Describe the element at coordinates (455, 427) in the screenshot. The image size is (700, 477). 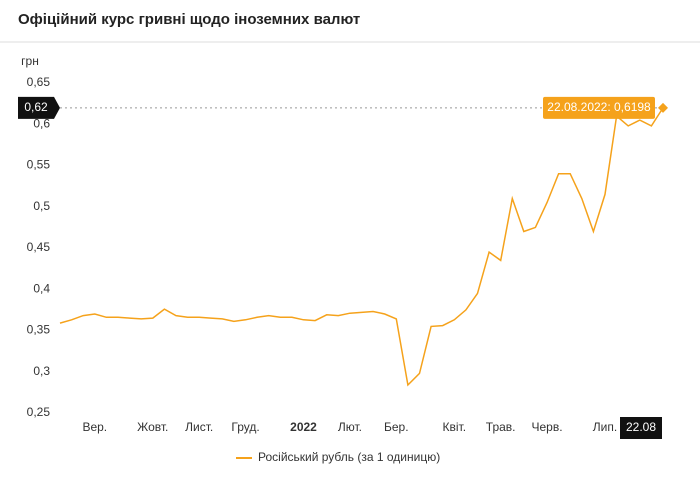
I see `x-tick-label: Квіт.` at that location.